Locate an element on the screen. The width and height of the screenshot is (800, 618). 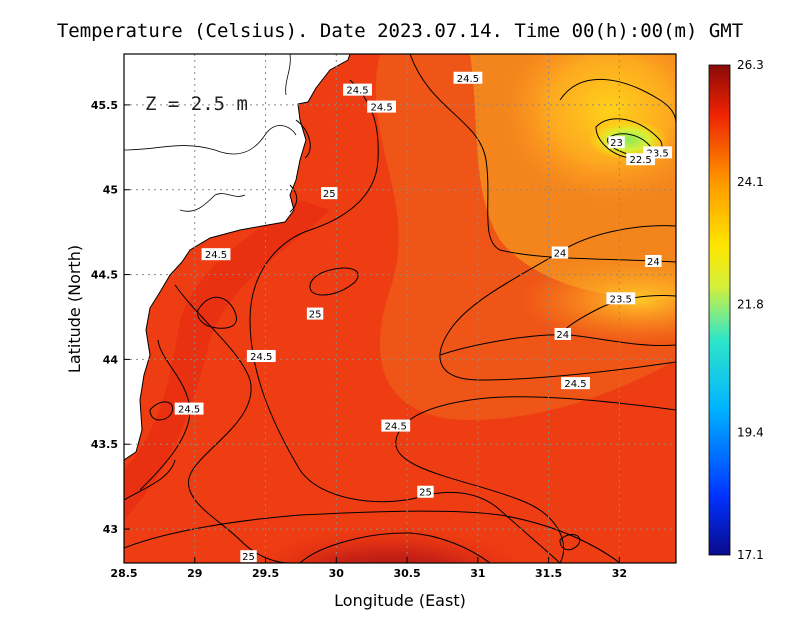
x-tick-label: 29 is located at coordinates (194, 573).